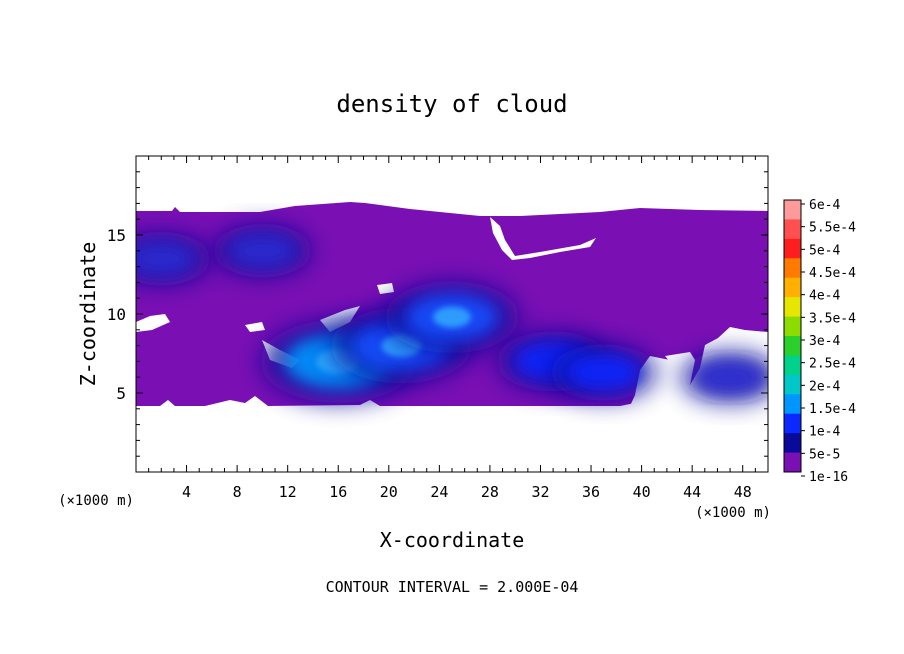 The image size is (904, 654). What do you see at coordinates (824, 454) in the screenshot?
I see `colorbar-label: 5e-5` at bounding box center [824, 454].